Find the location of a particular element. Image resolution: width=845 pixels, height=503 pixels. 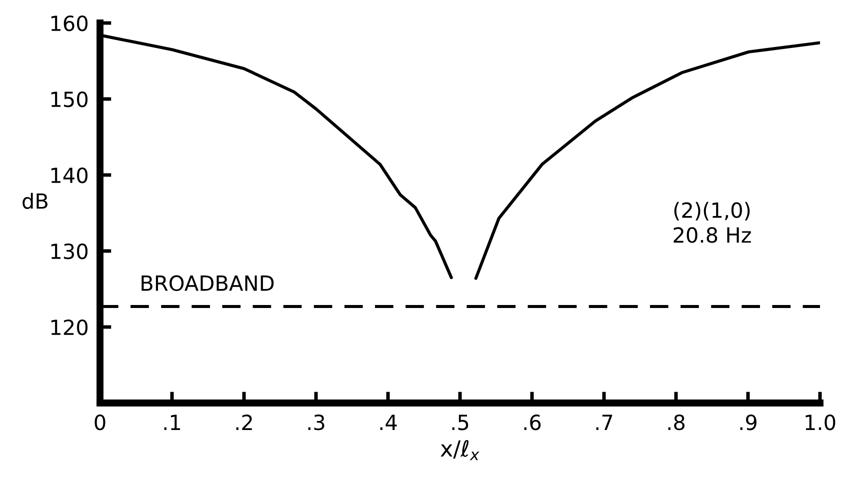

x-tick-label: .5 is located at coordinates (460, 422).